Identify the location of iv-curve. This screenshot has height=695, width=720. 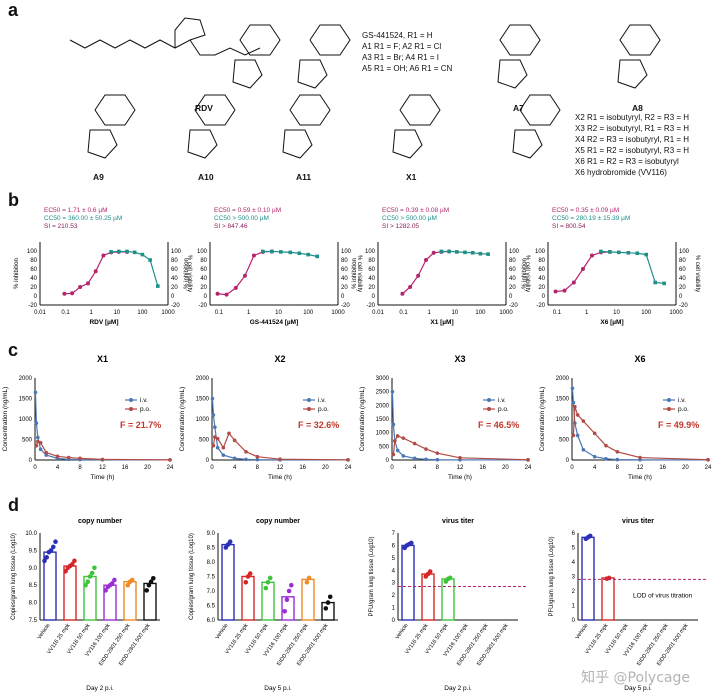
(280, 429).